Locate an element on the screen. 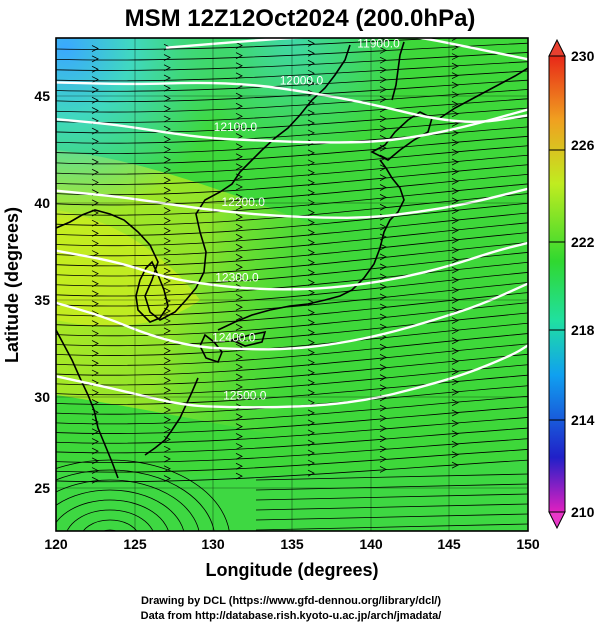  colorbar-tick-label: 230 is located at coordinates (583, 56).